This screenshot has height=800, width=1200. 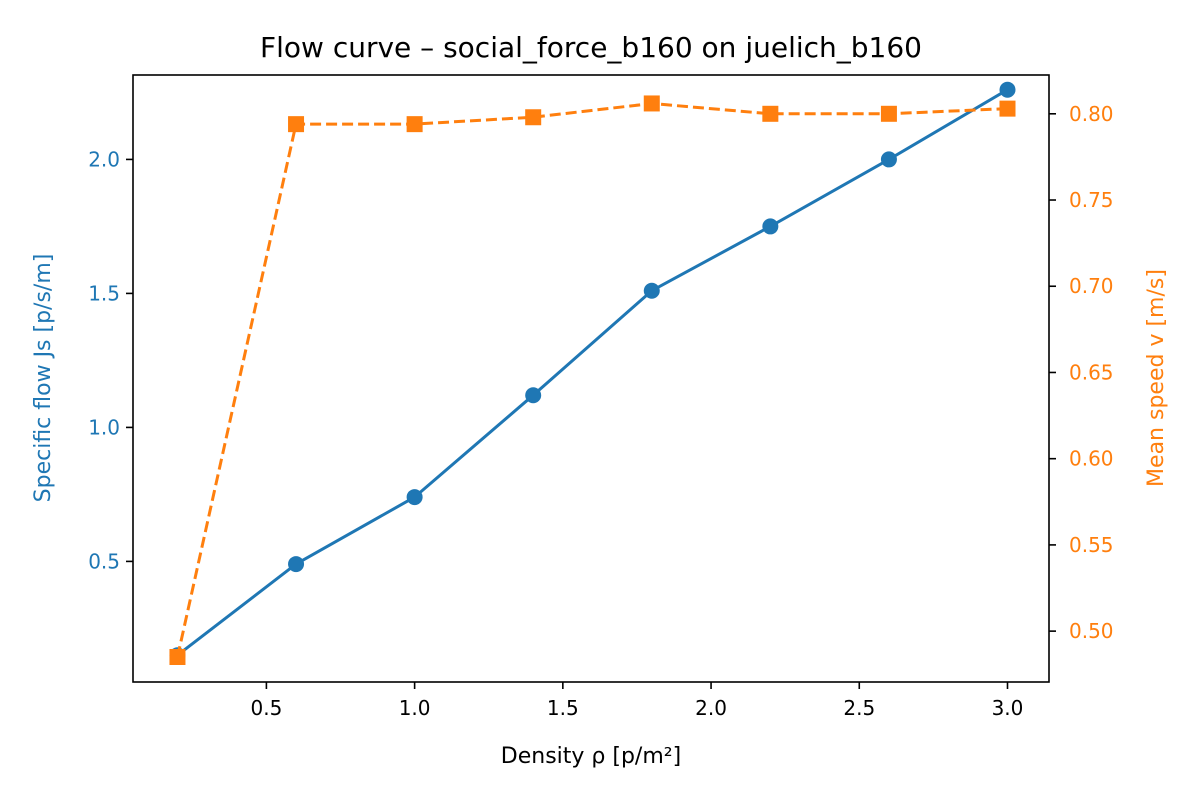 I want to click on x-axis-label: Density ρ [p/m²], so click(x=591, y=756).